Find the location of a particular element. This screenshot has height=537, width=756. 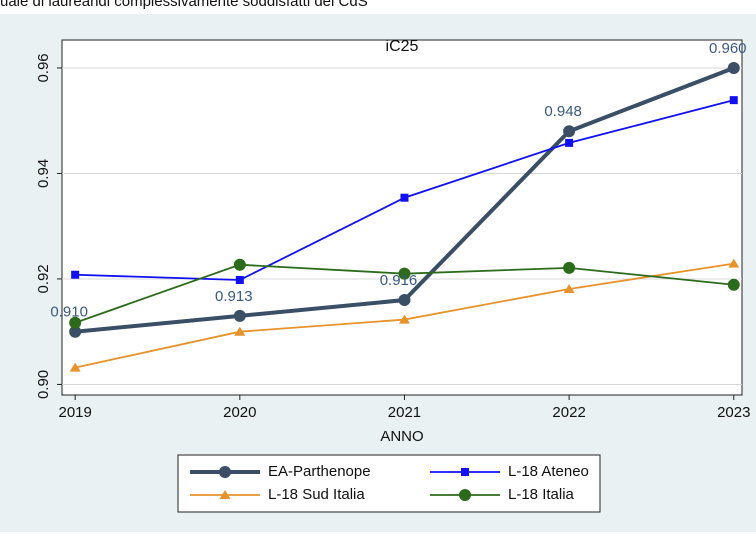

data-label: 0.916 is located at coordinates (399, 280).